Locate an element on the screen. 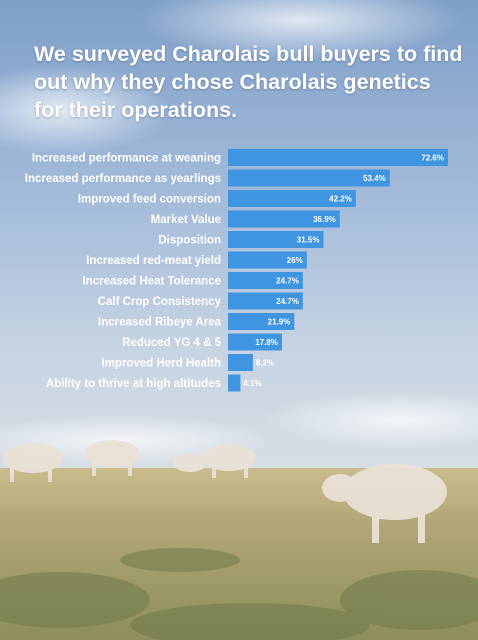 The image size is (478, 640). category-label: Ability to thrive at high altitudes is located at coordinates (133, 384).